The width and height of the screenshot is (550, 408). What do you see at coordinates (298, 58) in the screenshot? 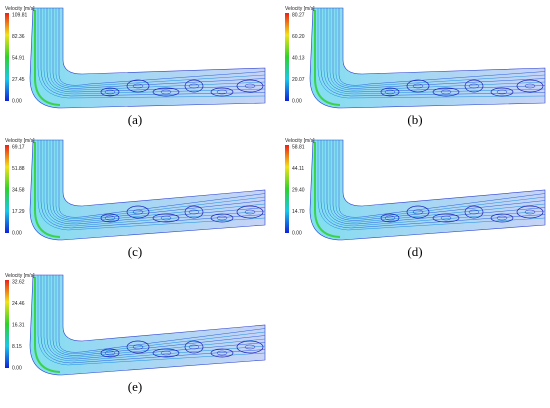
I see `legend-tick-label: 40.13` at bounding box center [298, 58].